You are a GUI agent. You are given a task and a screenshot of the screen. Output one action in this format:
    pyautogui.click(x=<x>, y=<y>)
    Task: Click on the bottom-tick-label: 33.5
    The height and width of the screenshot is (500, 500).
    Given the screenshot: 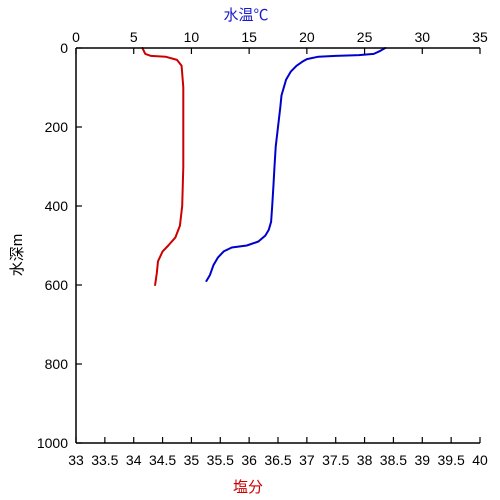 What is the action you would take?
    pyautogui.click(x=104, y=460)
    